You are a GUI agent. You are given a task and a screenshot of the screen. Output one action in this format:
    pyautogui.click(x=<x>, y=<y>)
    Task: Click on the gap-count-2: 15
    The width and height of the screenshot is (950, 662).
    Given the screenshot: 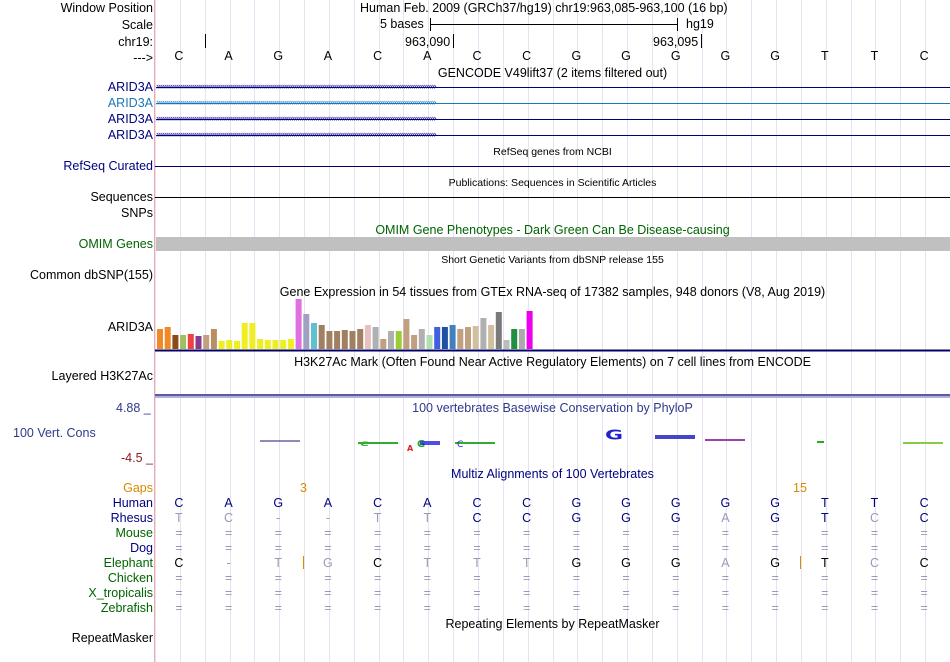 What is the action you would take?
    pyautogui.click(x=800, y=488)
    